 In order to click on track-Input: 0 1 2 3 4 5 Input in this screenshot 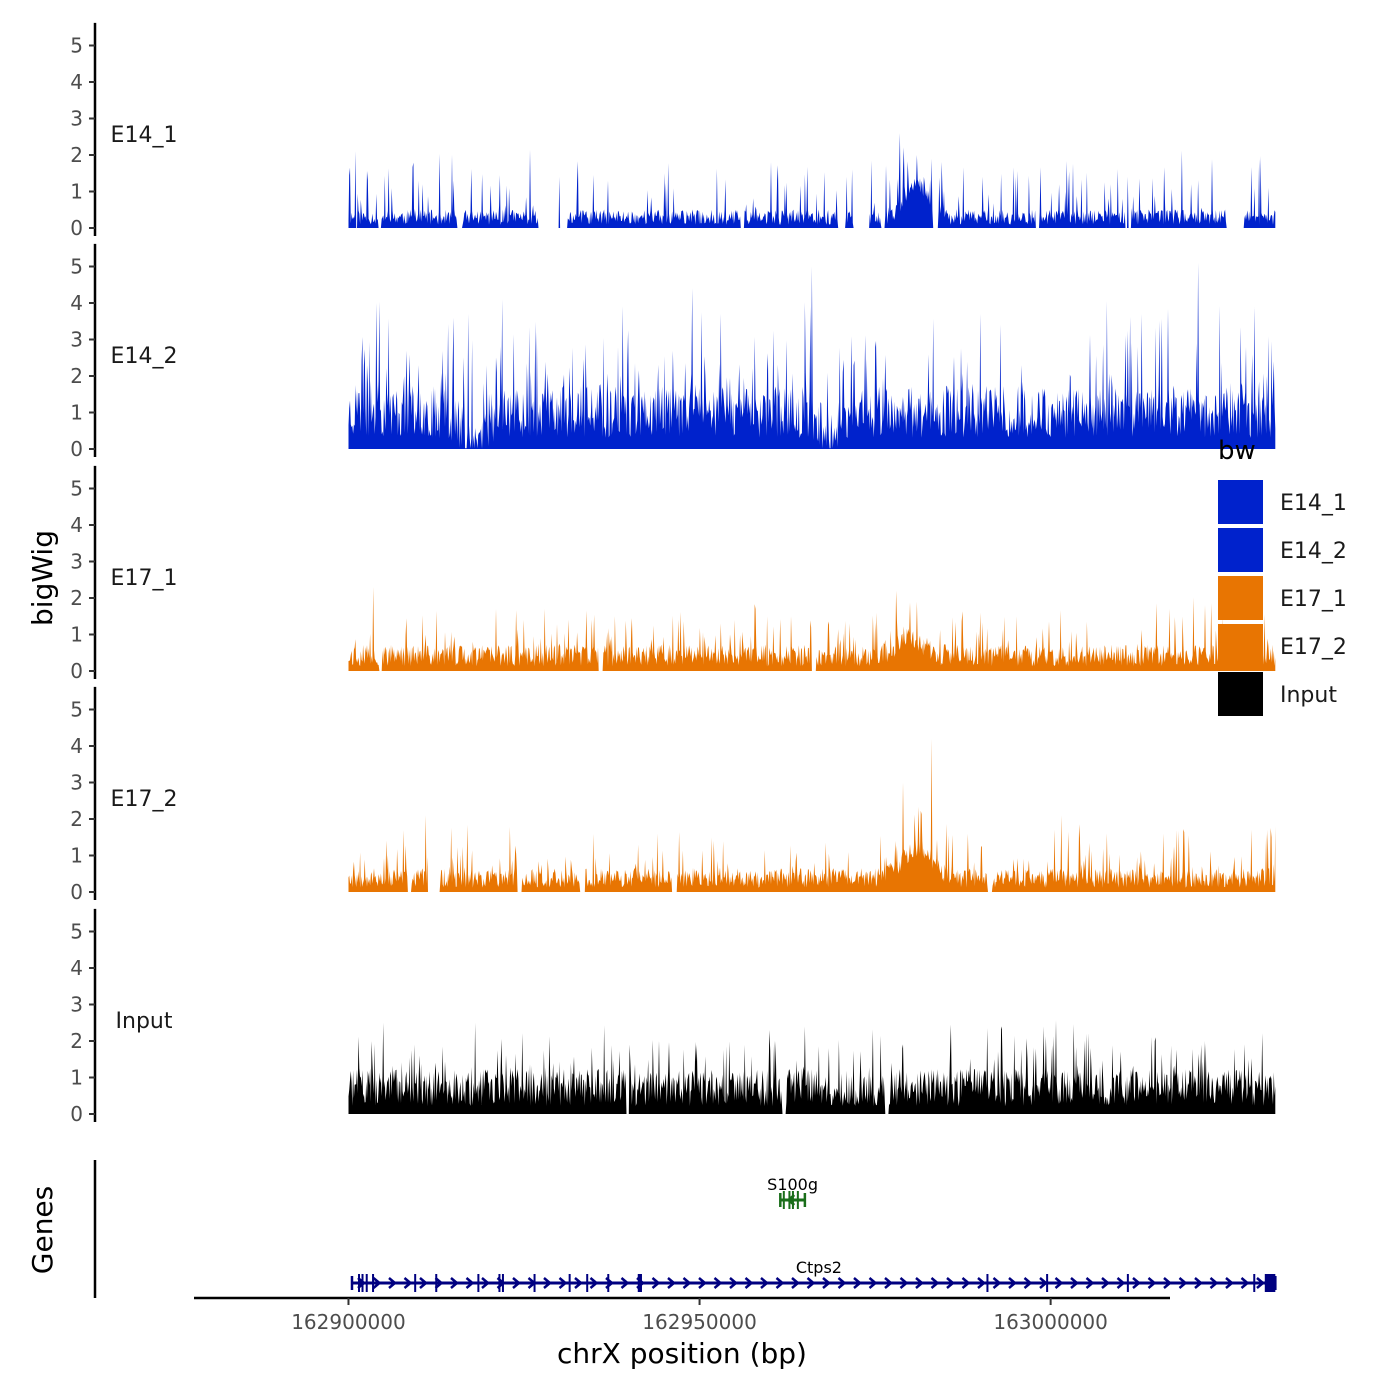, I will do `click(673, 1017)`.